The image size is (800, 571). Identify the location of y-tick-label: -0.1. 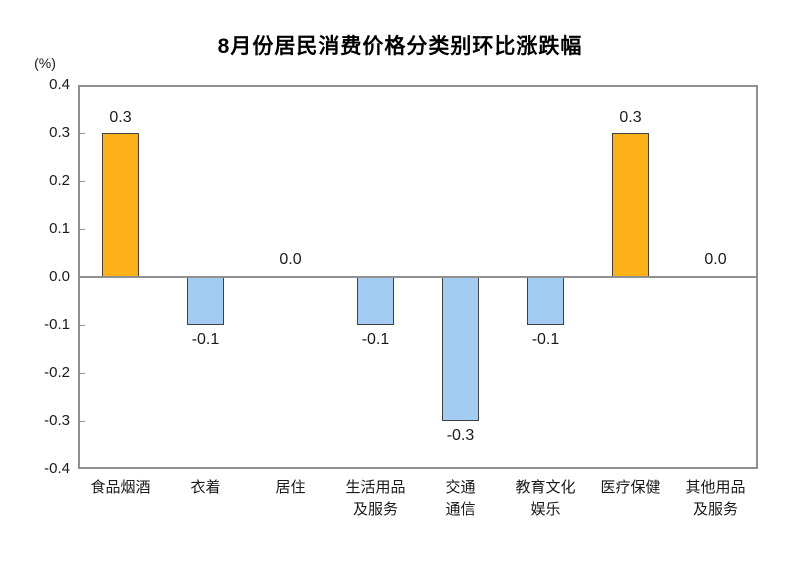
(57, 324).